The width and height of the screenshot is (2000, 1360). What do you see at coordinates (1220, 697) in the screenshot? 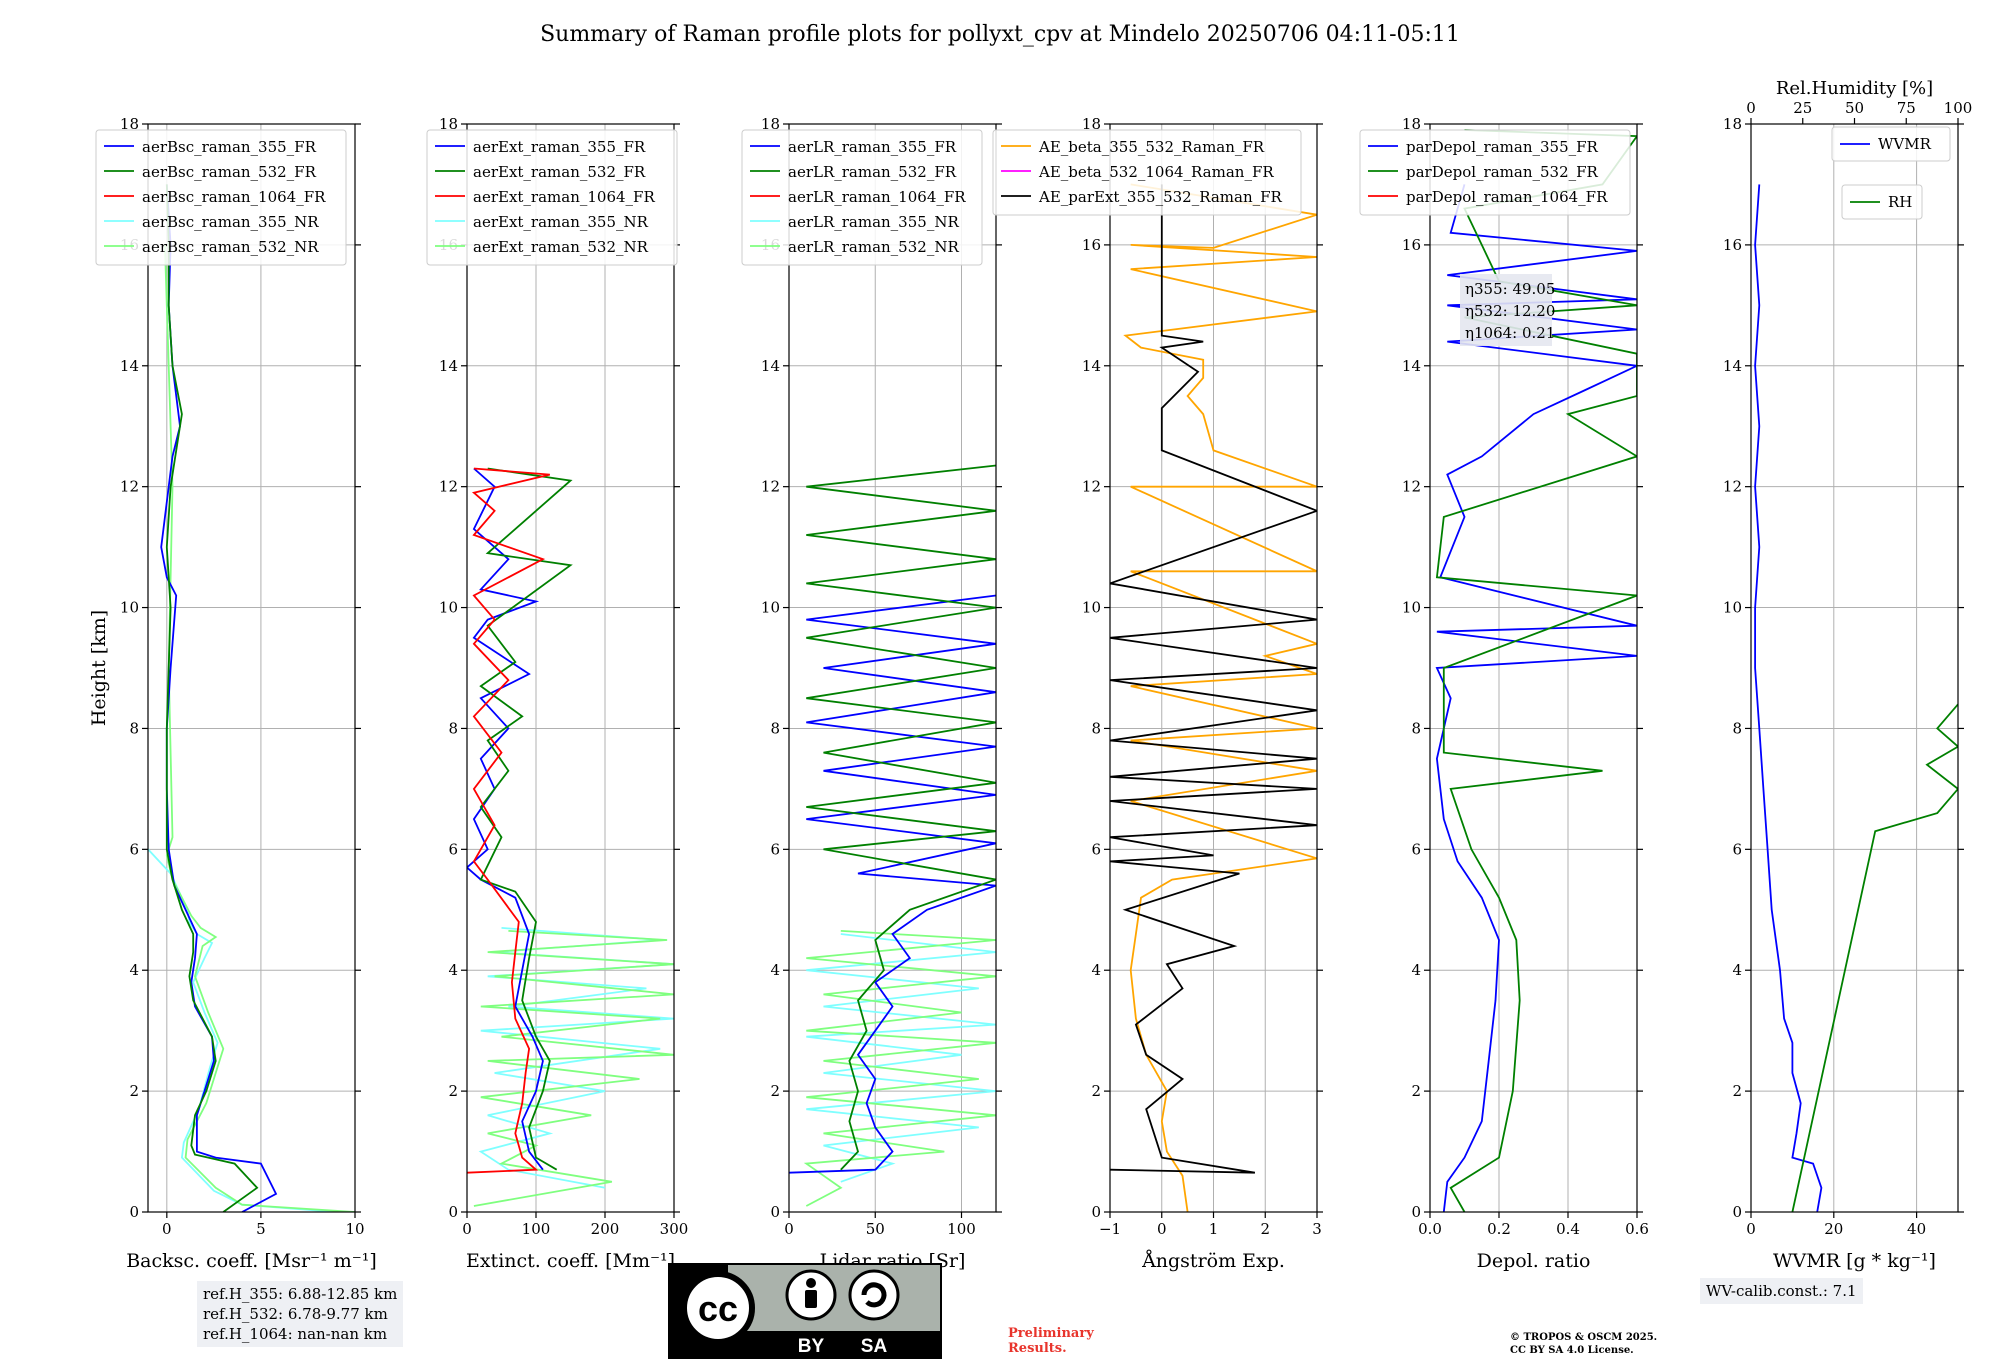
I see `series-AE_beta_355_532_Raman_FR` at bounding box center [1220, 697].